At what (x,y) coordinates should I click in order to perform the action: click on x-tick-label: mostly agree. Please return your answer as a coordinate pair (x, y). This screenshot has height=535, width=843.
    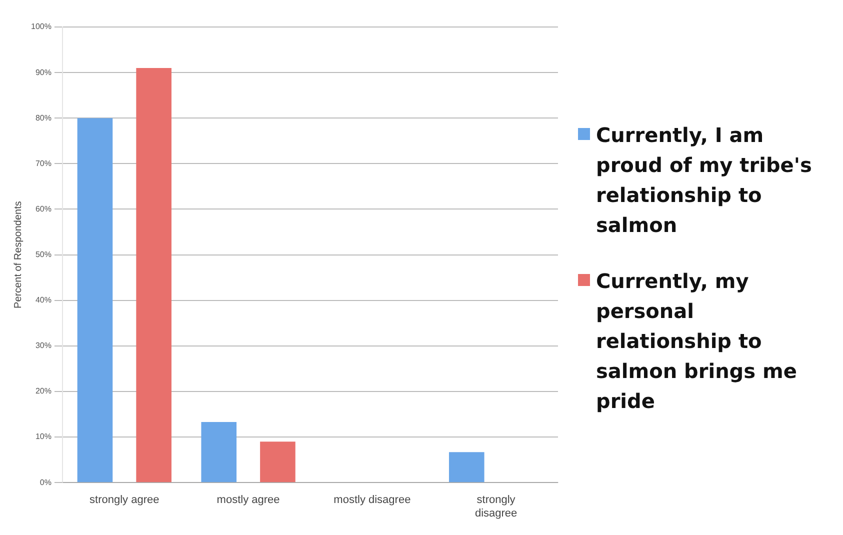
    Looking at the image, I should click on (248, 500).